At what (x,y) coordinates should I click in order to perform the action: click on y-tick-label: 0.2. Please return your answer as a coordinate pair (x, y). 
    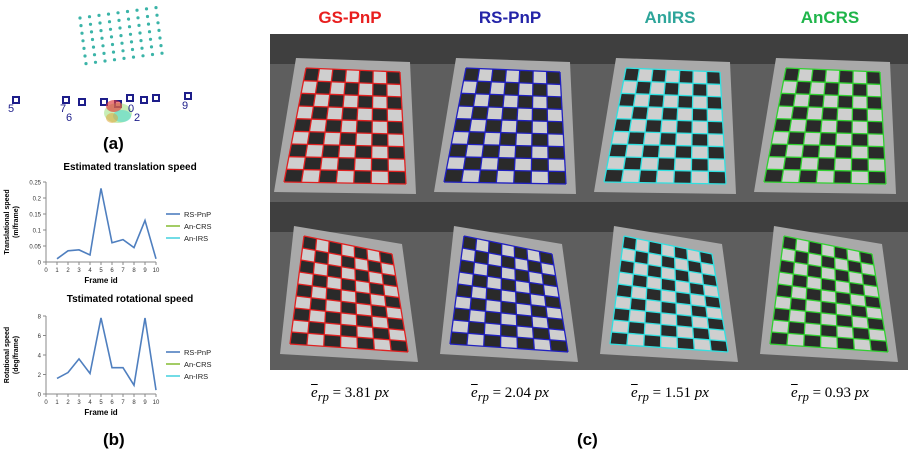
    Looking at the image, I should click on (37, 200).